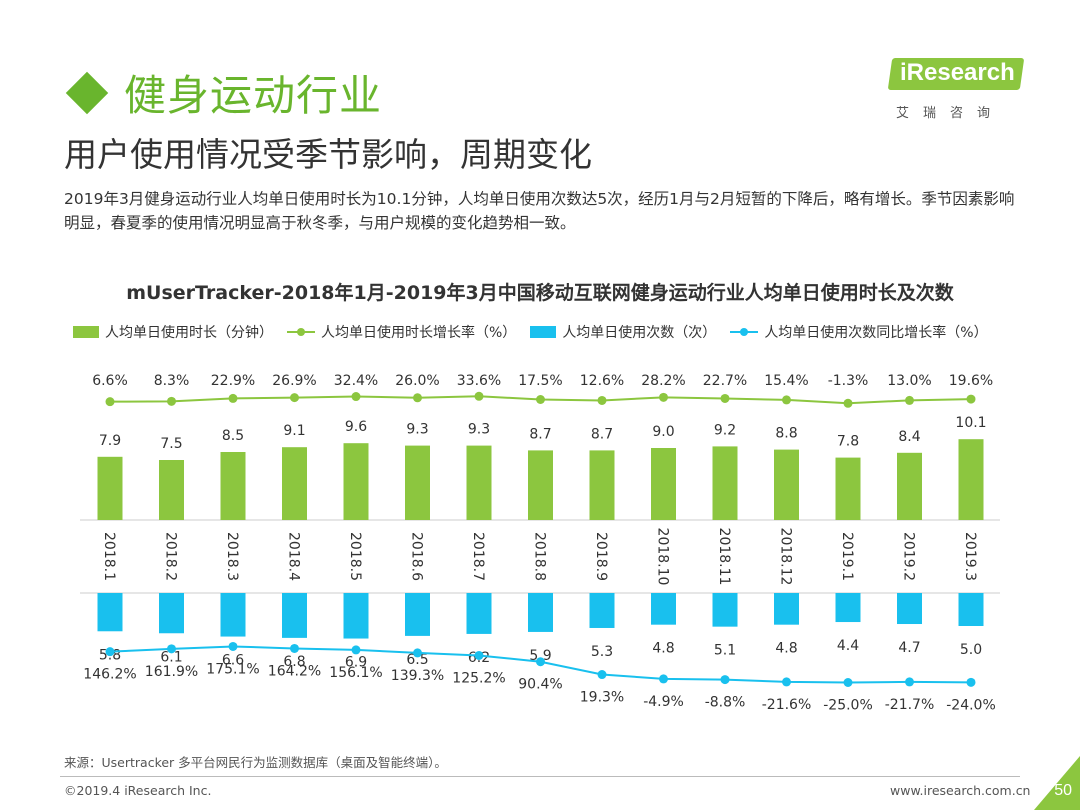  What do you see at coordinates (970, 556) in the screenshot?
I see `category-tick-label: 2019.3` at bounding box center [970, 556].